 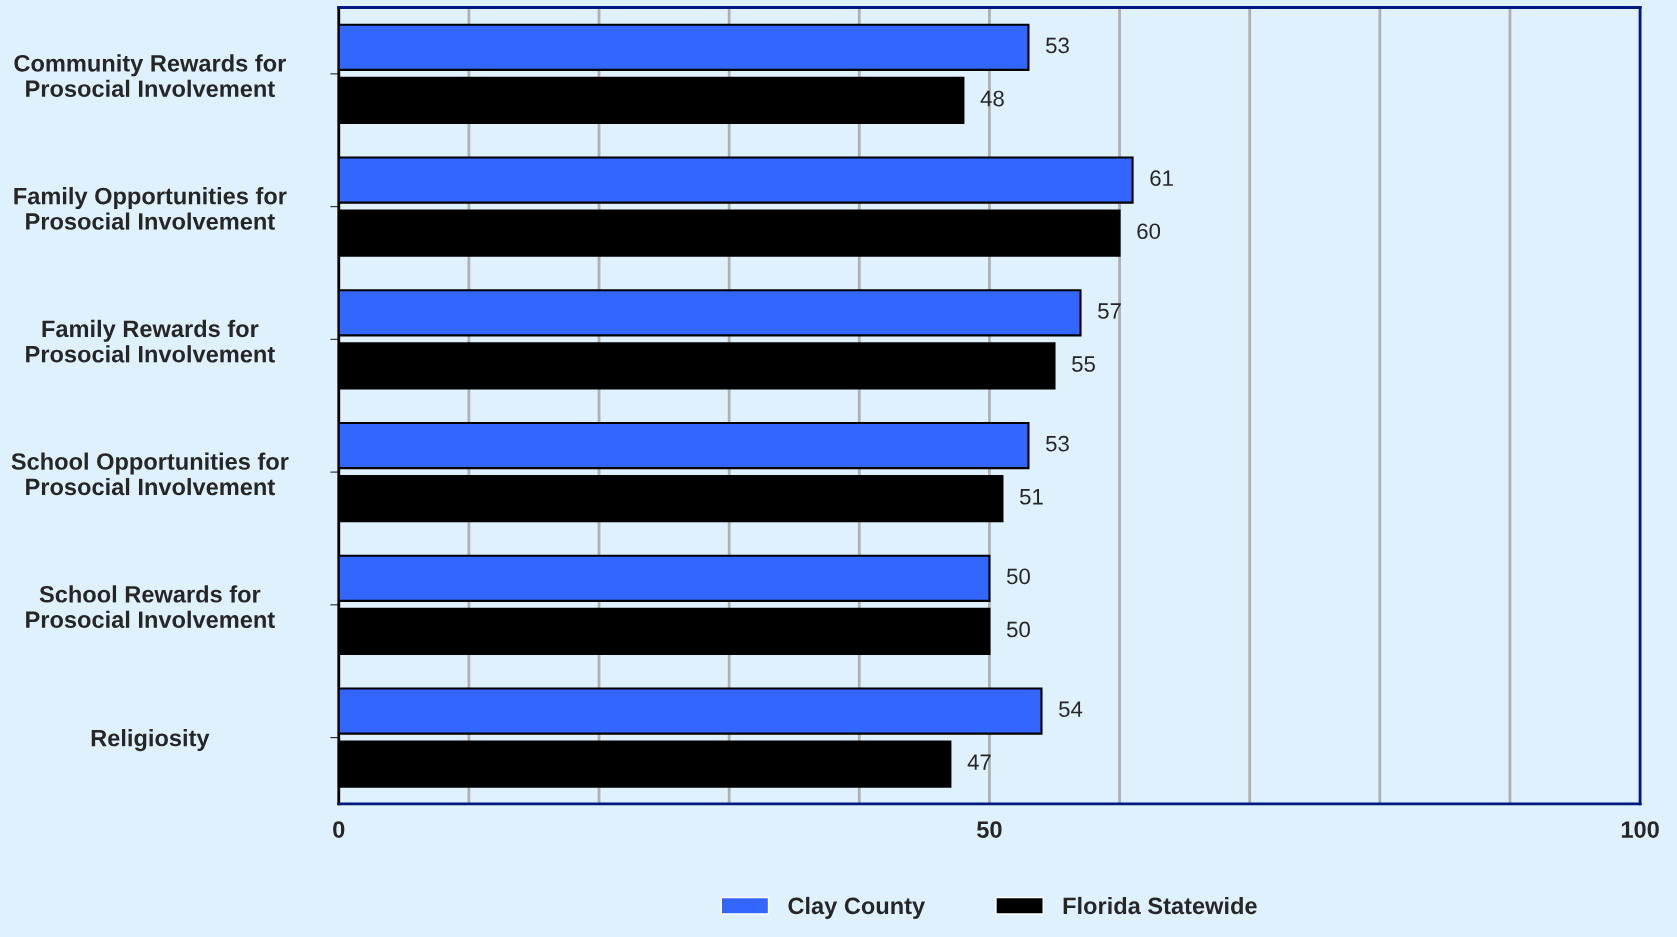 I want to click on data-label: 60, so click(x=1149, y=231).